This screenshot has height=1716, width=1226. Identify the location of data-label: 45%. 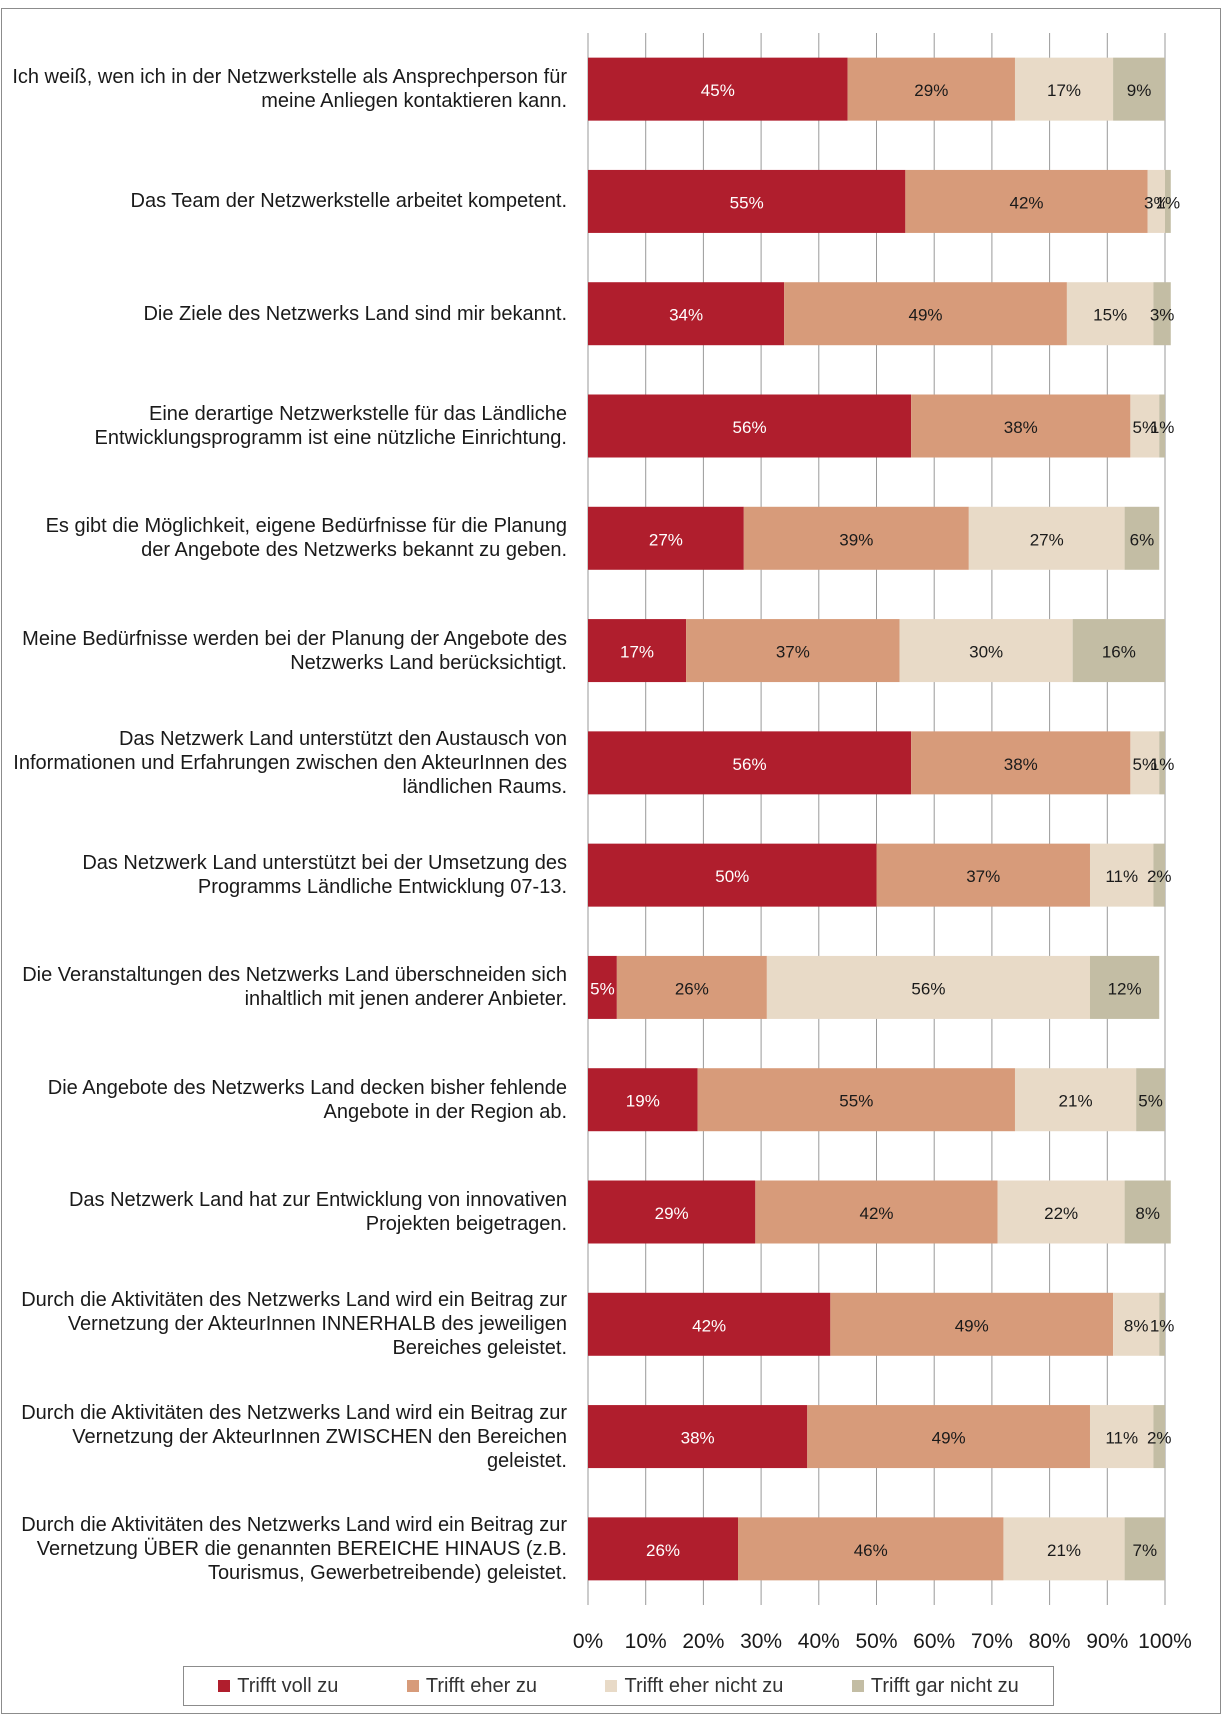
(718, 90).